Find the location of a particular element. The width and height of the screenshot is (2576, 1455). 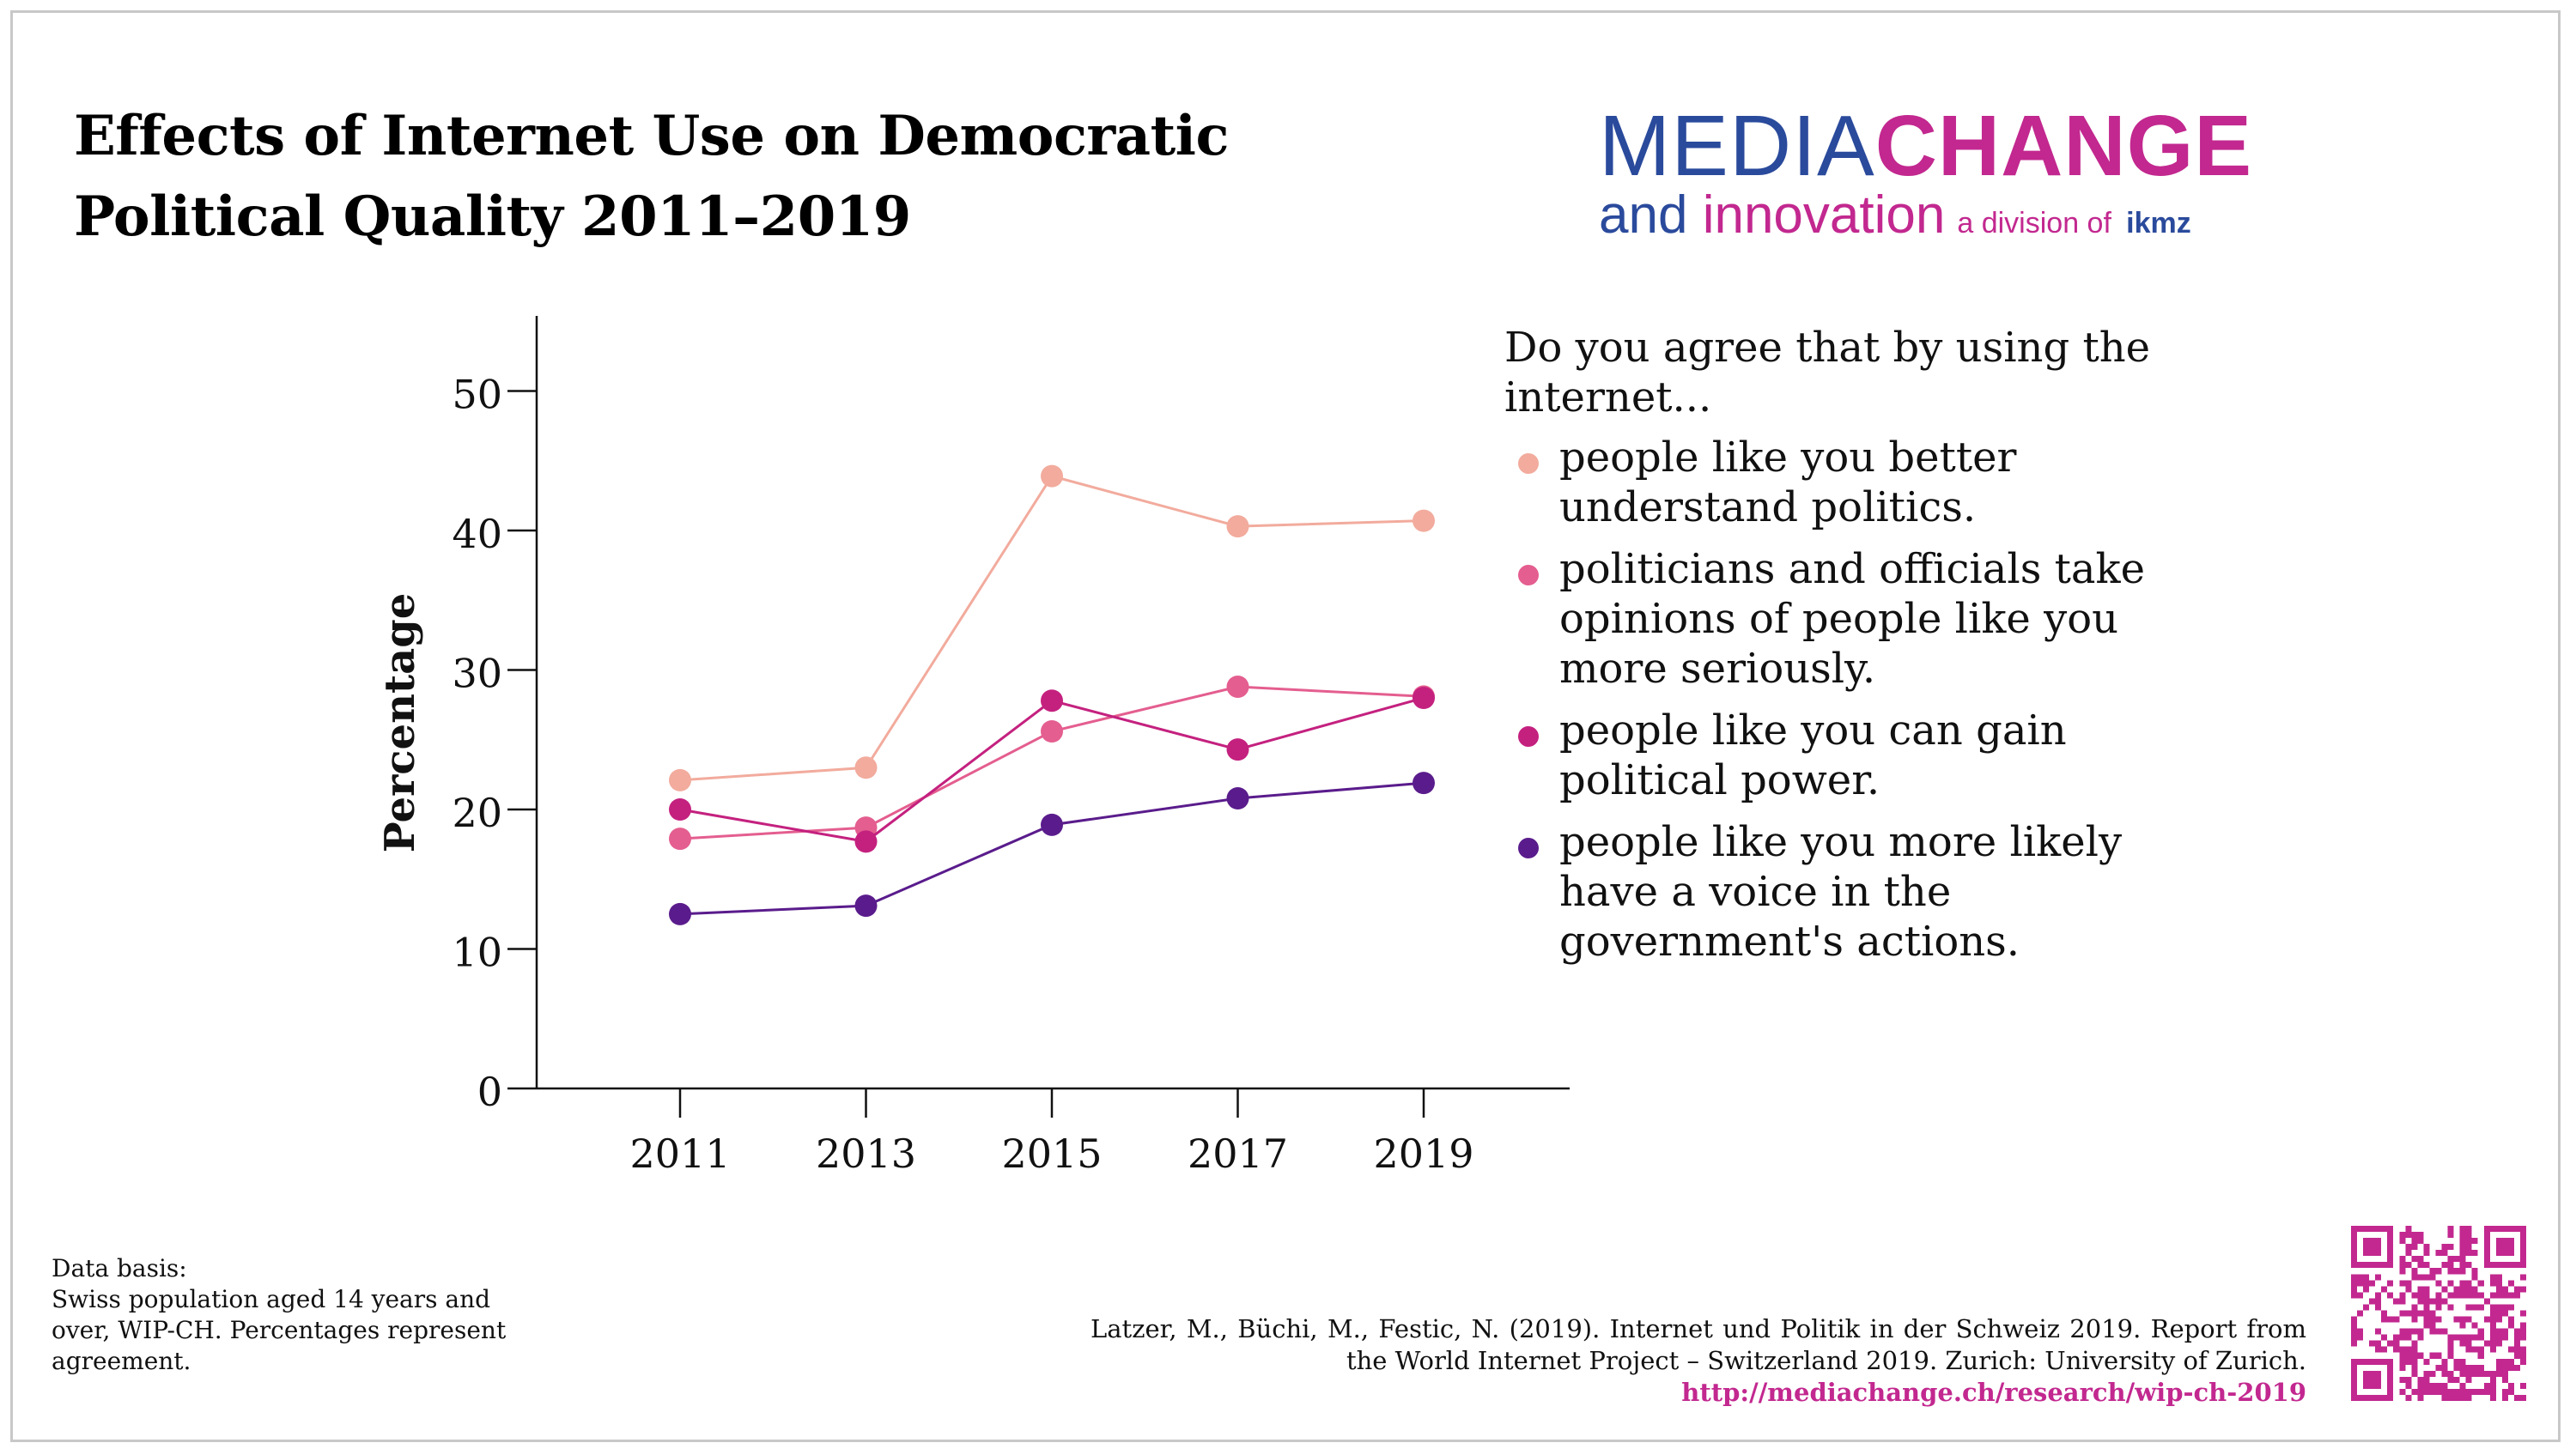

logo-ikmz-text: ikmz is located at coordinates (2158, 223).